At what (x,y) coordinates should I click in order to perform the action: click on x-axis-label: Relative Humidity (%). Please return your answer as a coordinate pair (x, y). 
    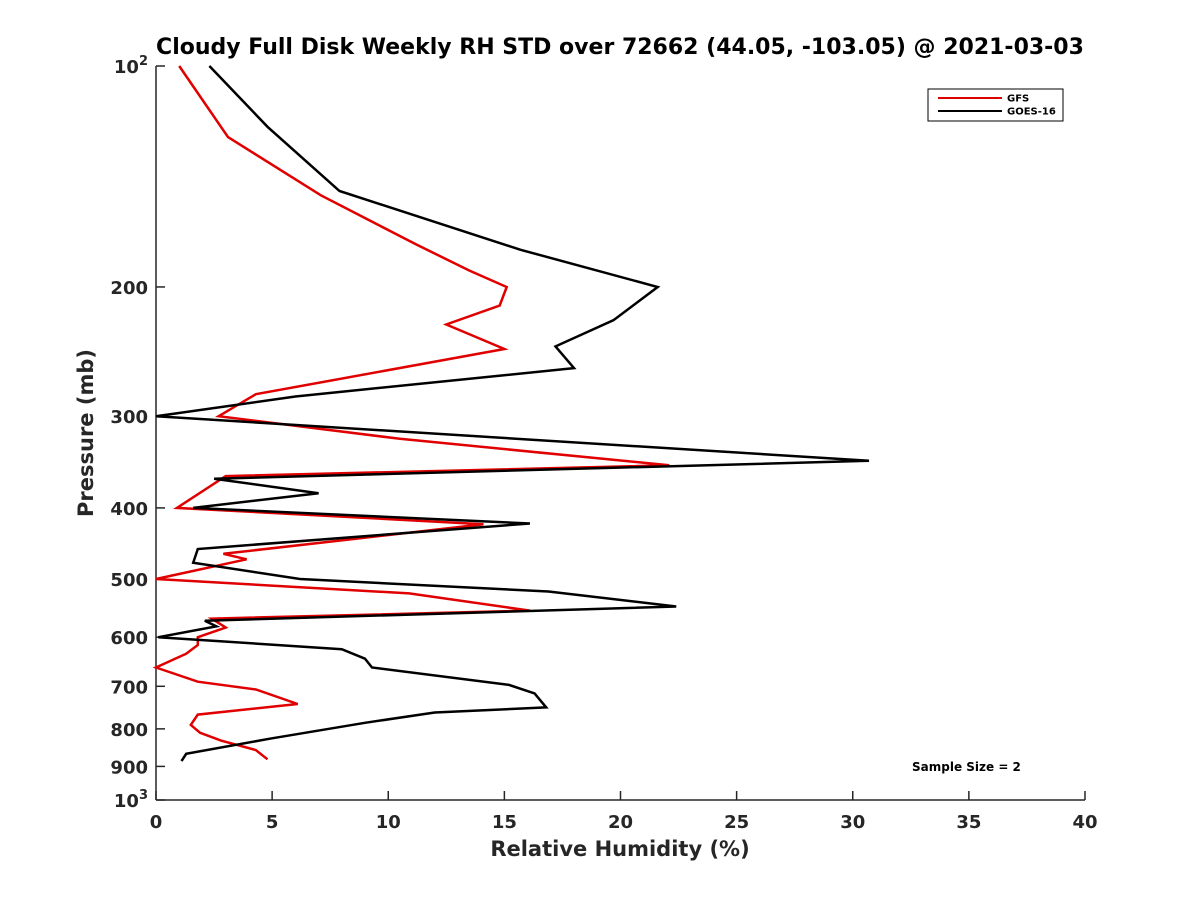
    Looking at the image, I should click on (619, 849).